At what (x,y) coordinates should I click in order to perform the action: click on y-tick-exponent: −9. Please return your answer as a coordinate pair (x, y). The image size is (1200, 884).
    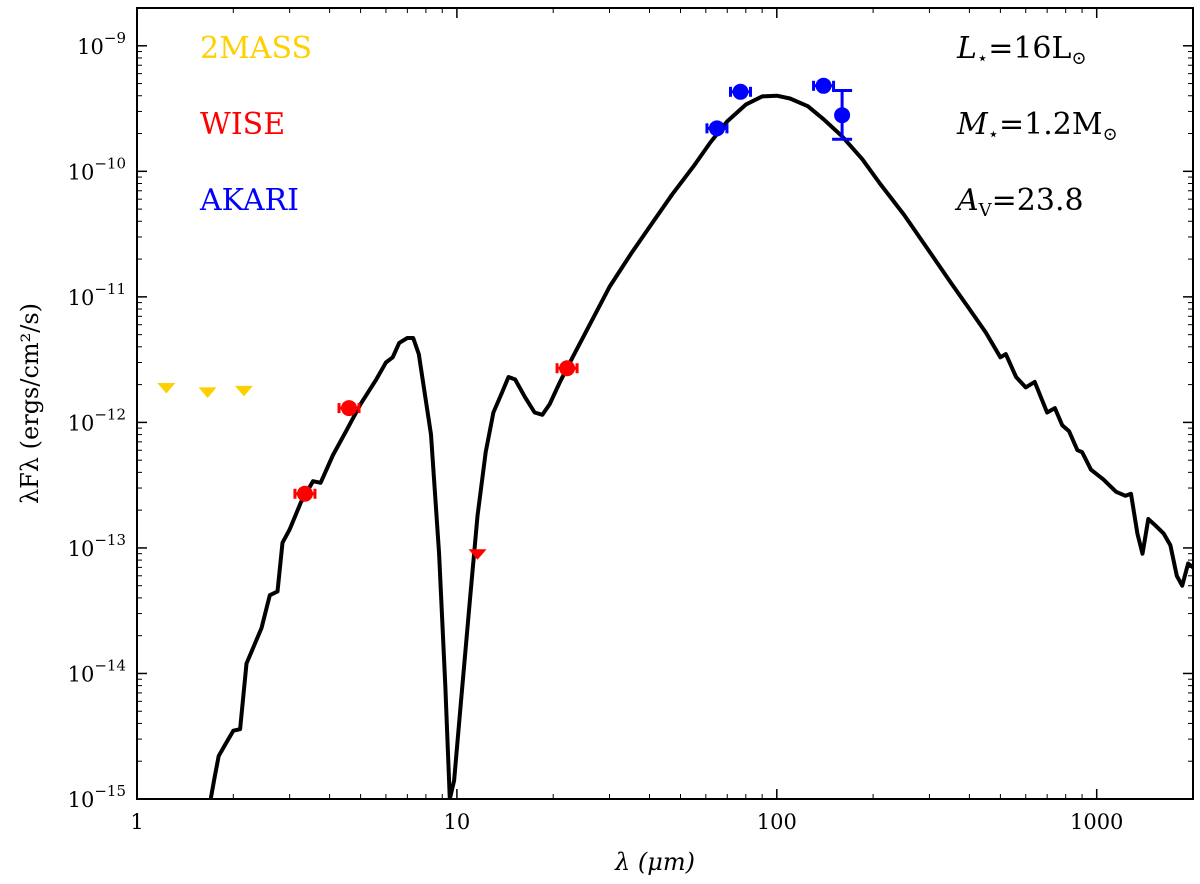
    Looking at the image, I should click on (115, 38).